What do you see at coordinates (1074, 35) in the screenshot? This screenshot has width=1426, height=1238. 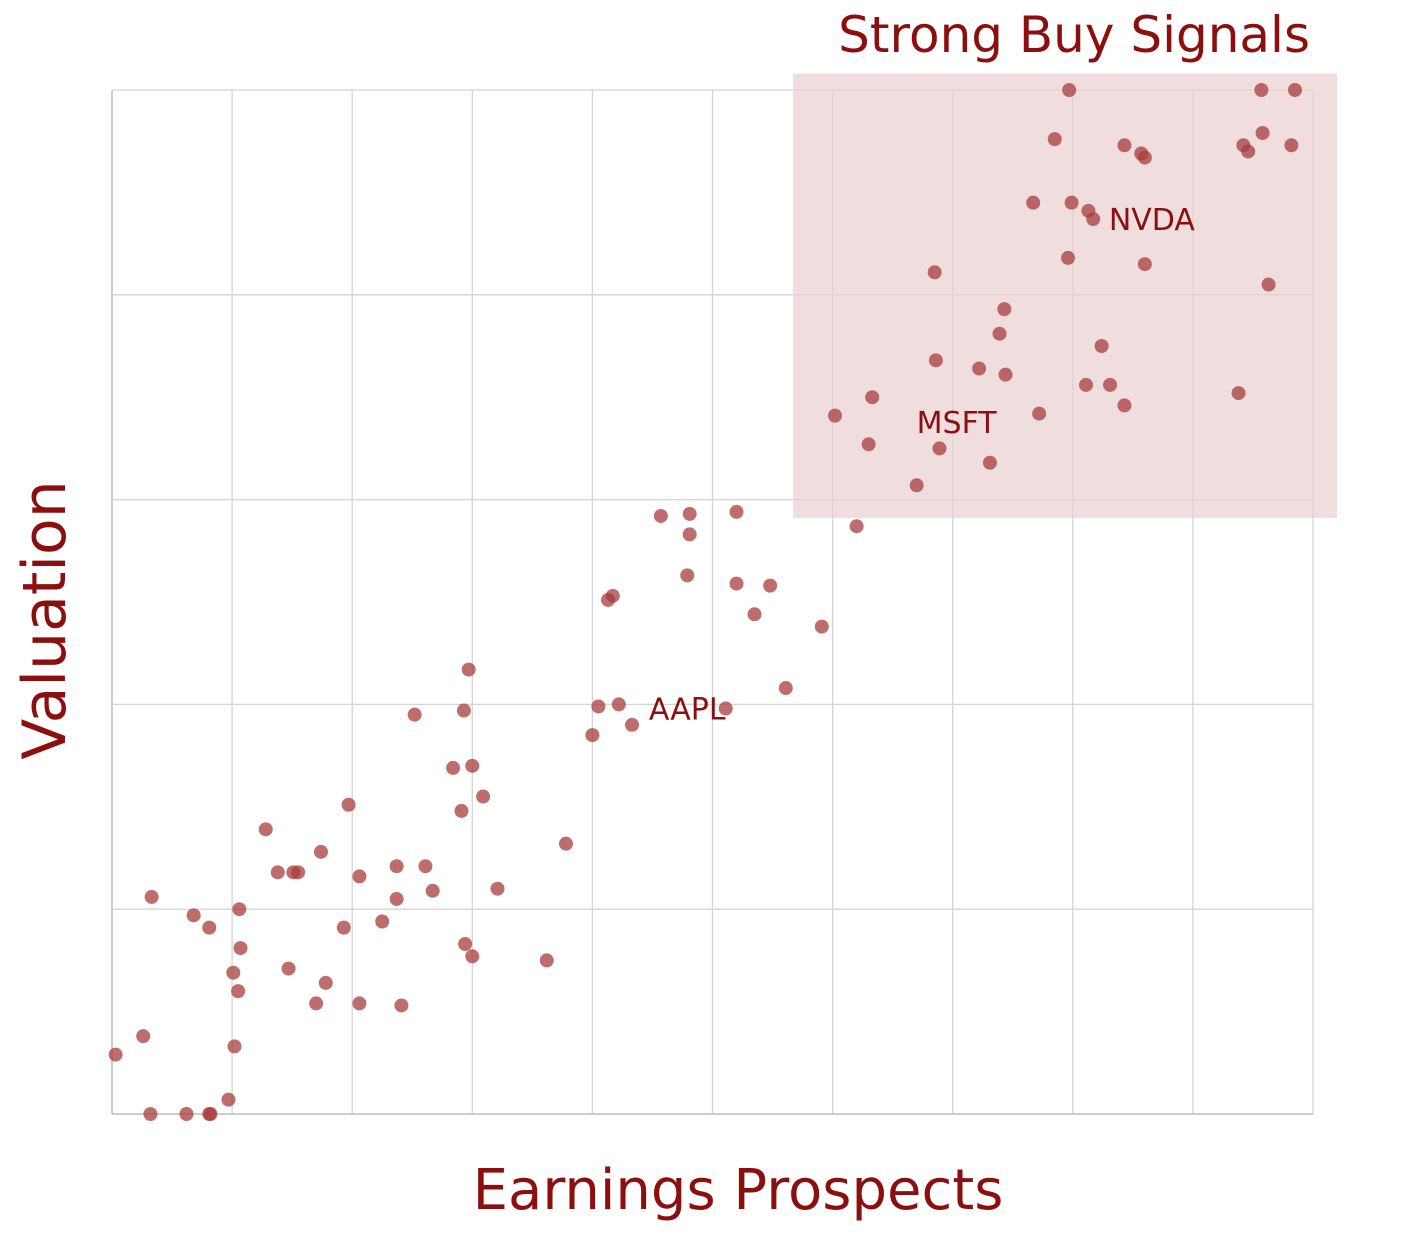 I see `highlight-region-label: Strong Buy Signals` at bounding box center [1074, 35].